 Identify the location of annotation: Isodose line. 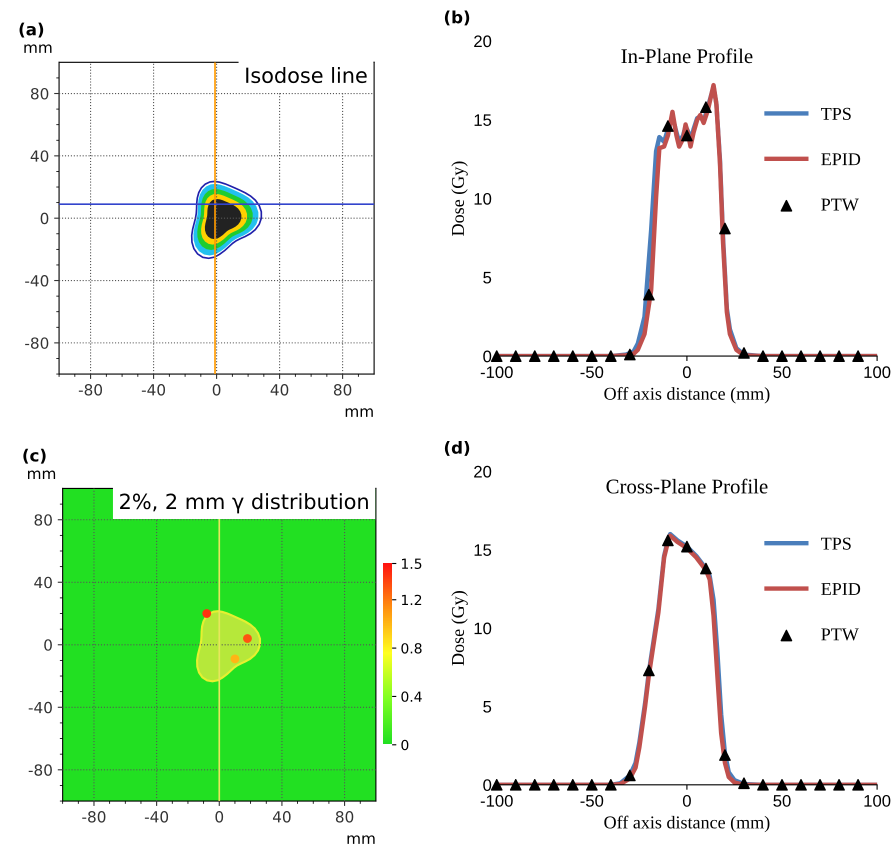
(306, 75).